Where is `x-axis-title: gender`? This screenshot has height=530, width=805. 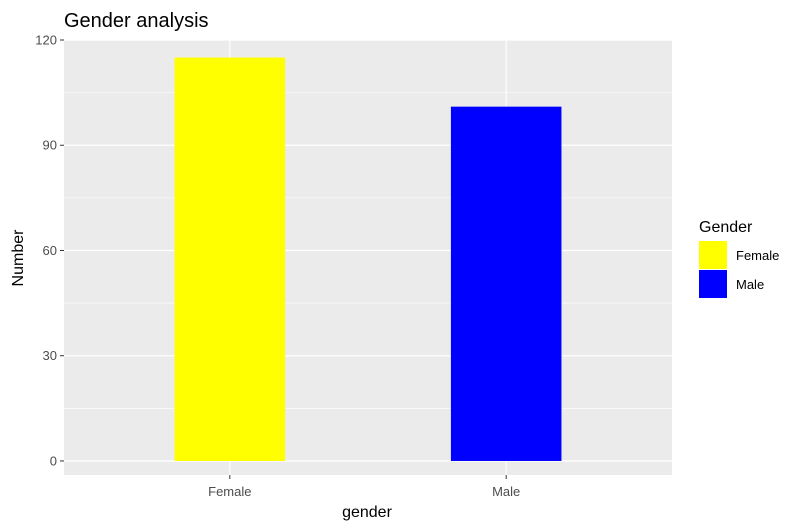 x-axis-title: gender is located at coordinates (367, 512).